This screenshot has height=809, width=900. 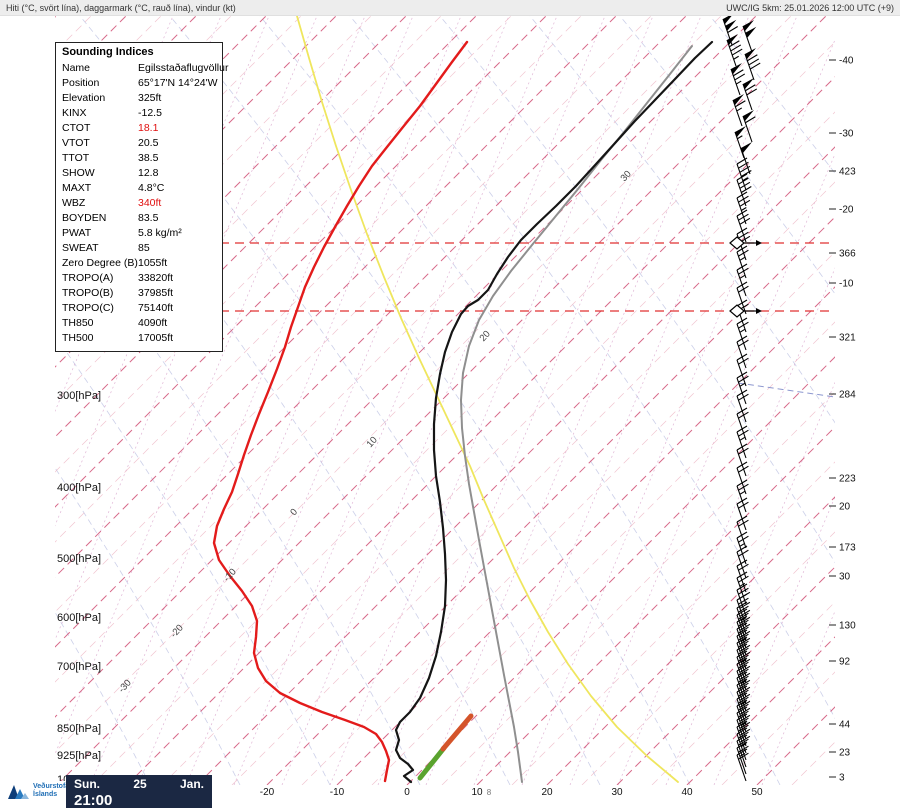 I want to click on index-label: TTOT, so click(x=76, y=158).